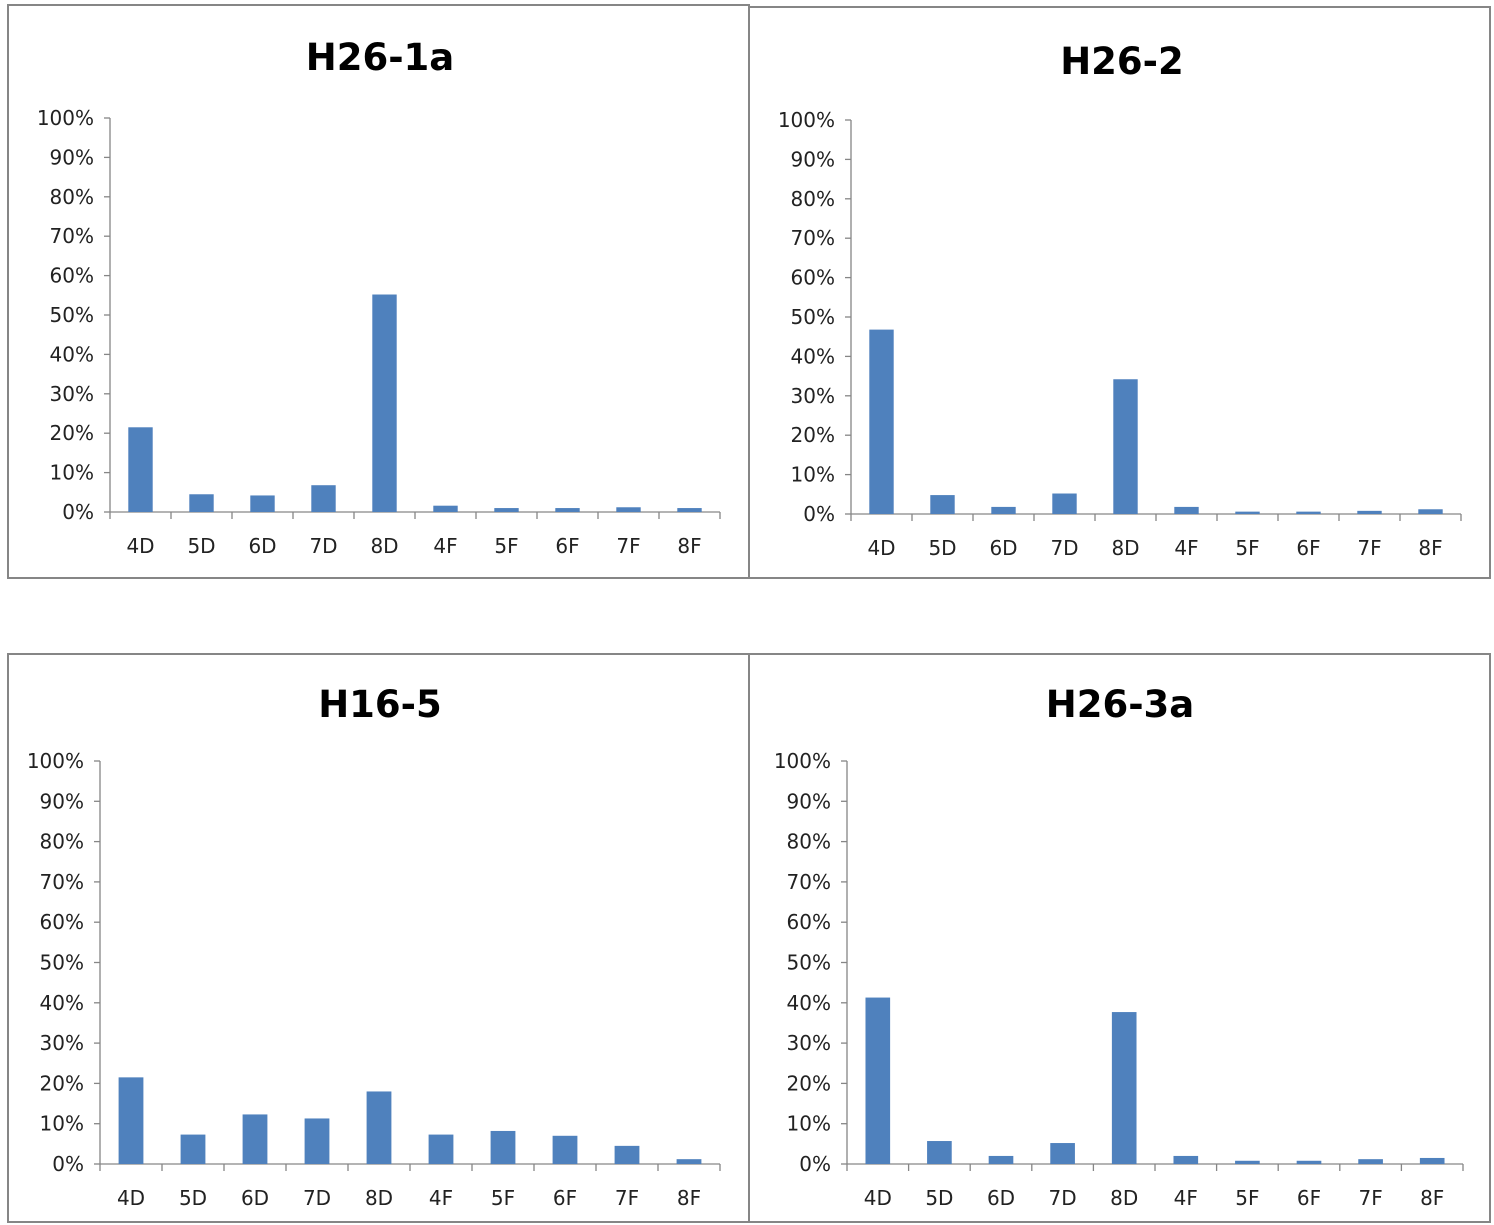  Describe the element at coordinates (1001, 1198) in the screenshot. I see `x-tick-label: 6D` at that location.